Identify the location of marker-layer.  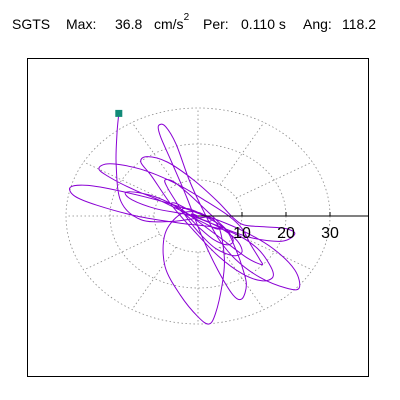
(119, 113).